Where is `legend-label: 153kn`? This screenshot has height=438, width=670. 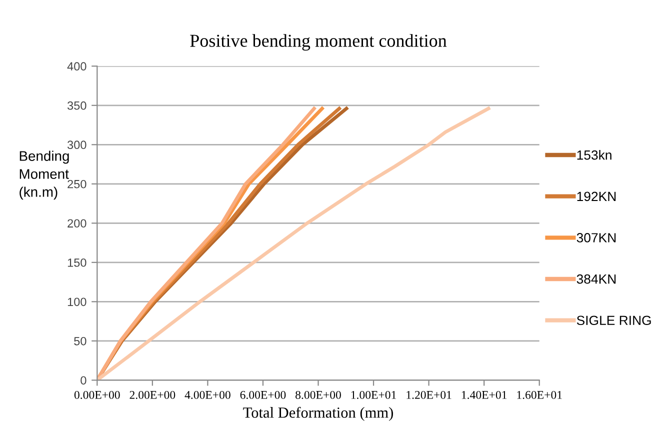 legend-label: 153kn is located at coordinates (594, 155).